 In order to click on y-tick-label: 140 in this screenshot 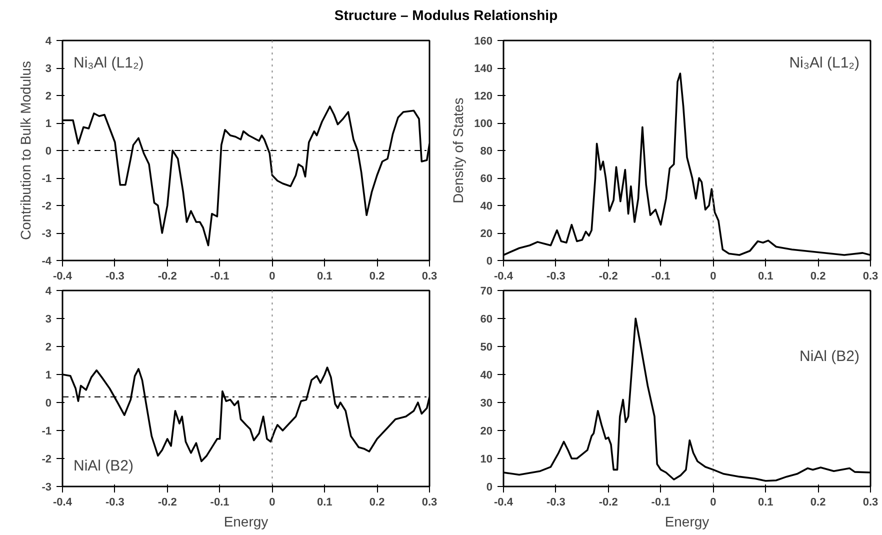, I will do `click(483, 69)`.